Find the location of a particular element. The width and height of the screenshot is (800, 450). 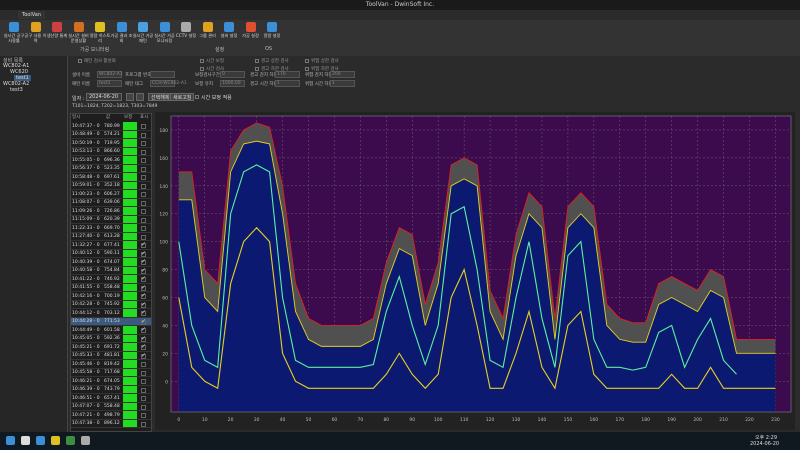

toolbar-button: CCTV 설정 is located at coordinates (186, 35).